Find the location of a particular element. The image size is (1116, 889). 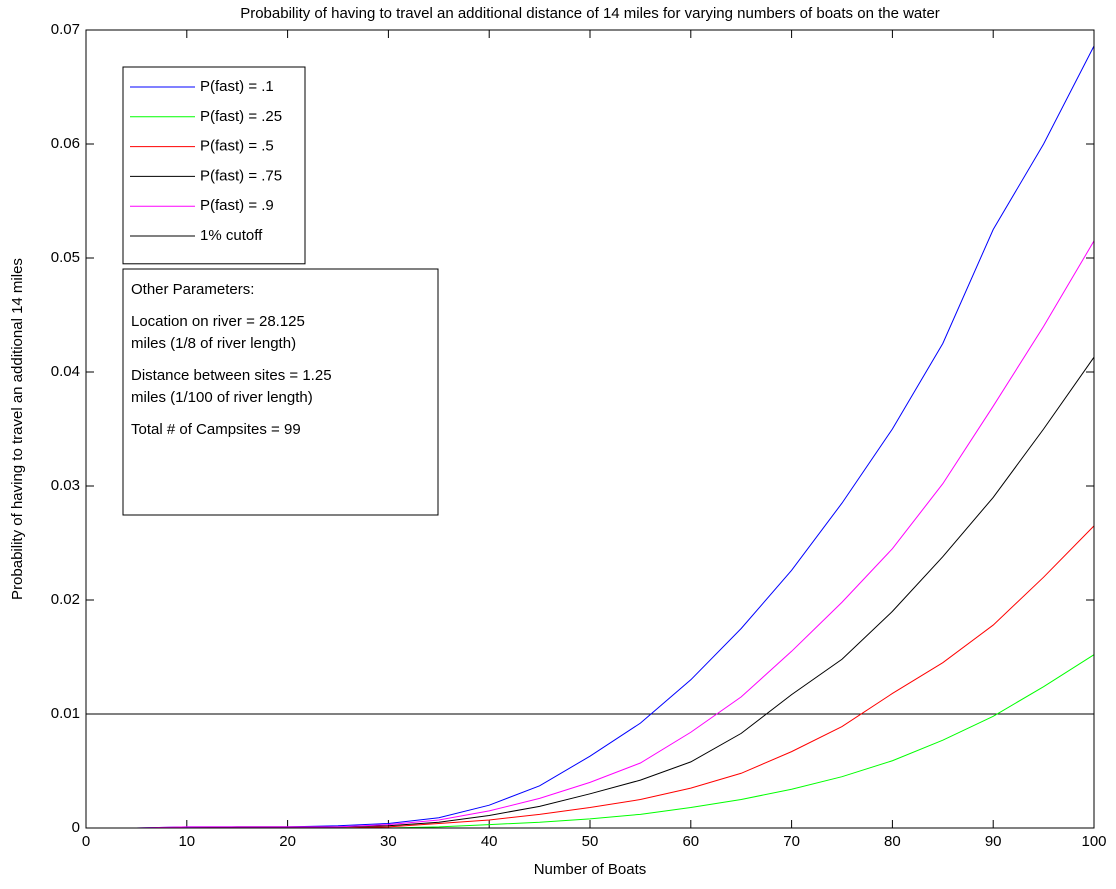

y-tick-label: 0.04 is located at coordinates (65, 371).